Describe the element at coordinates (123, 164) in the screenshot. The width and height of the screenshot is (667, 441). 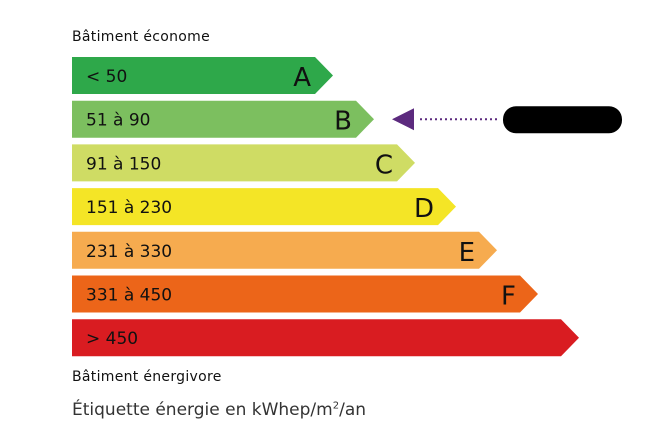
I see `class-range: 91 à 150` at that location.